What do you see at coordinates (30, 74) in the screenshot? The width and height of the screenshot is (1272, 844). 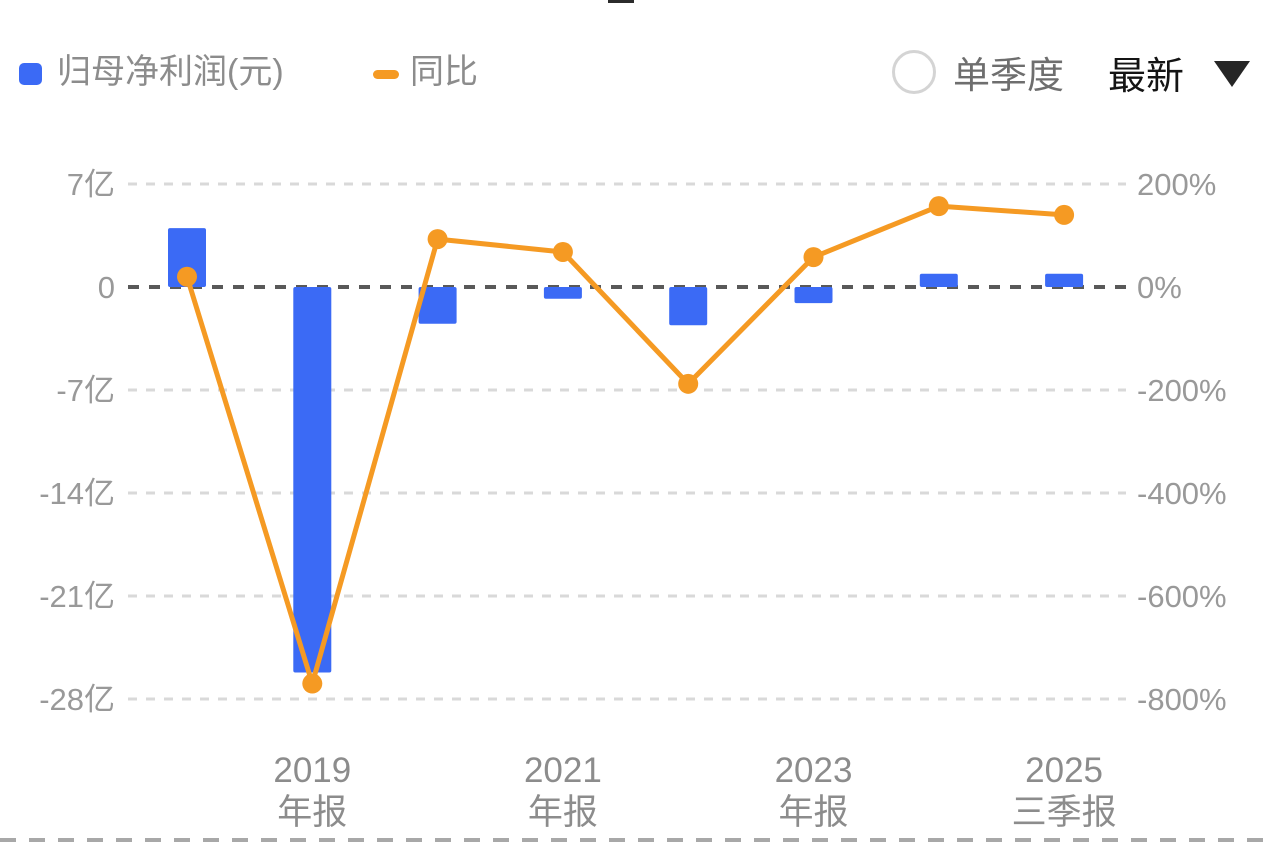 I see `bar-series-swatch-icon` at bounding box center [30, 74].